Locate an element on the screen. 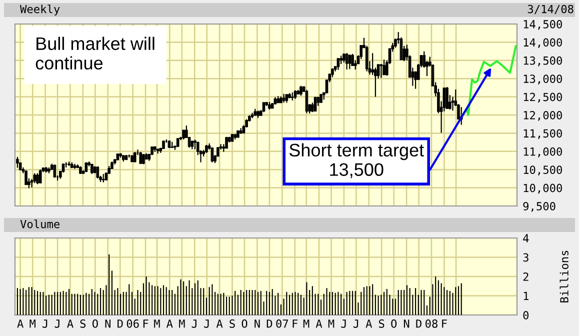  x-tick-label: 07 is located at coordinates (282, 323).